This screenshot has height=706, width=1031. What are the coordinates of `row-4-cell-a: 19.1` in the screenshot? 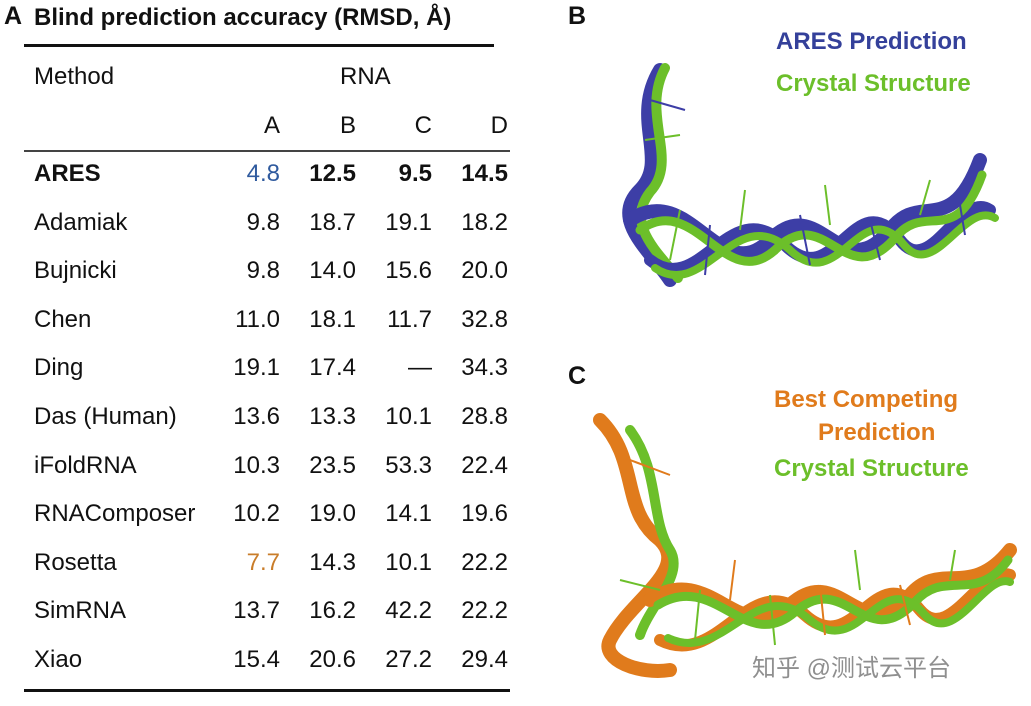 It's located at (256, 368).